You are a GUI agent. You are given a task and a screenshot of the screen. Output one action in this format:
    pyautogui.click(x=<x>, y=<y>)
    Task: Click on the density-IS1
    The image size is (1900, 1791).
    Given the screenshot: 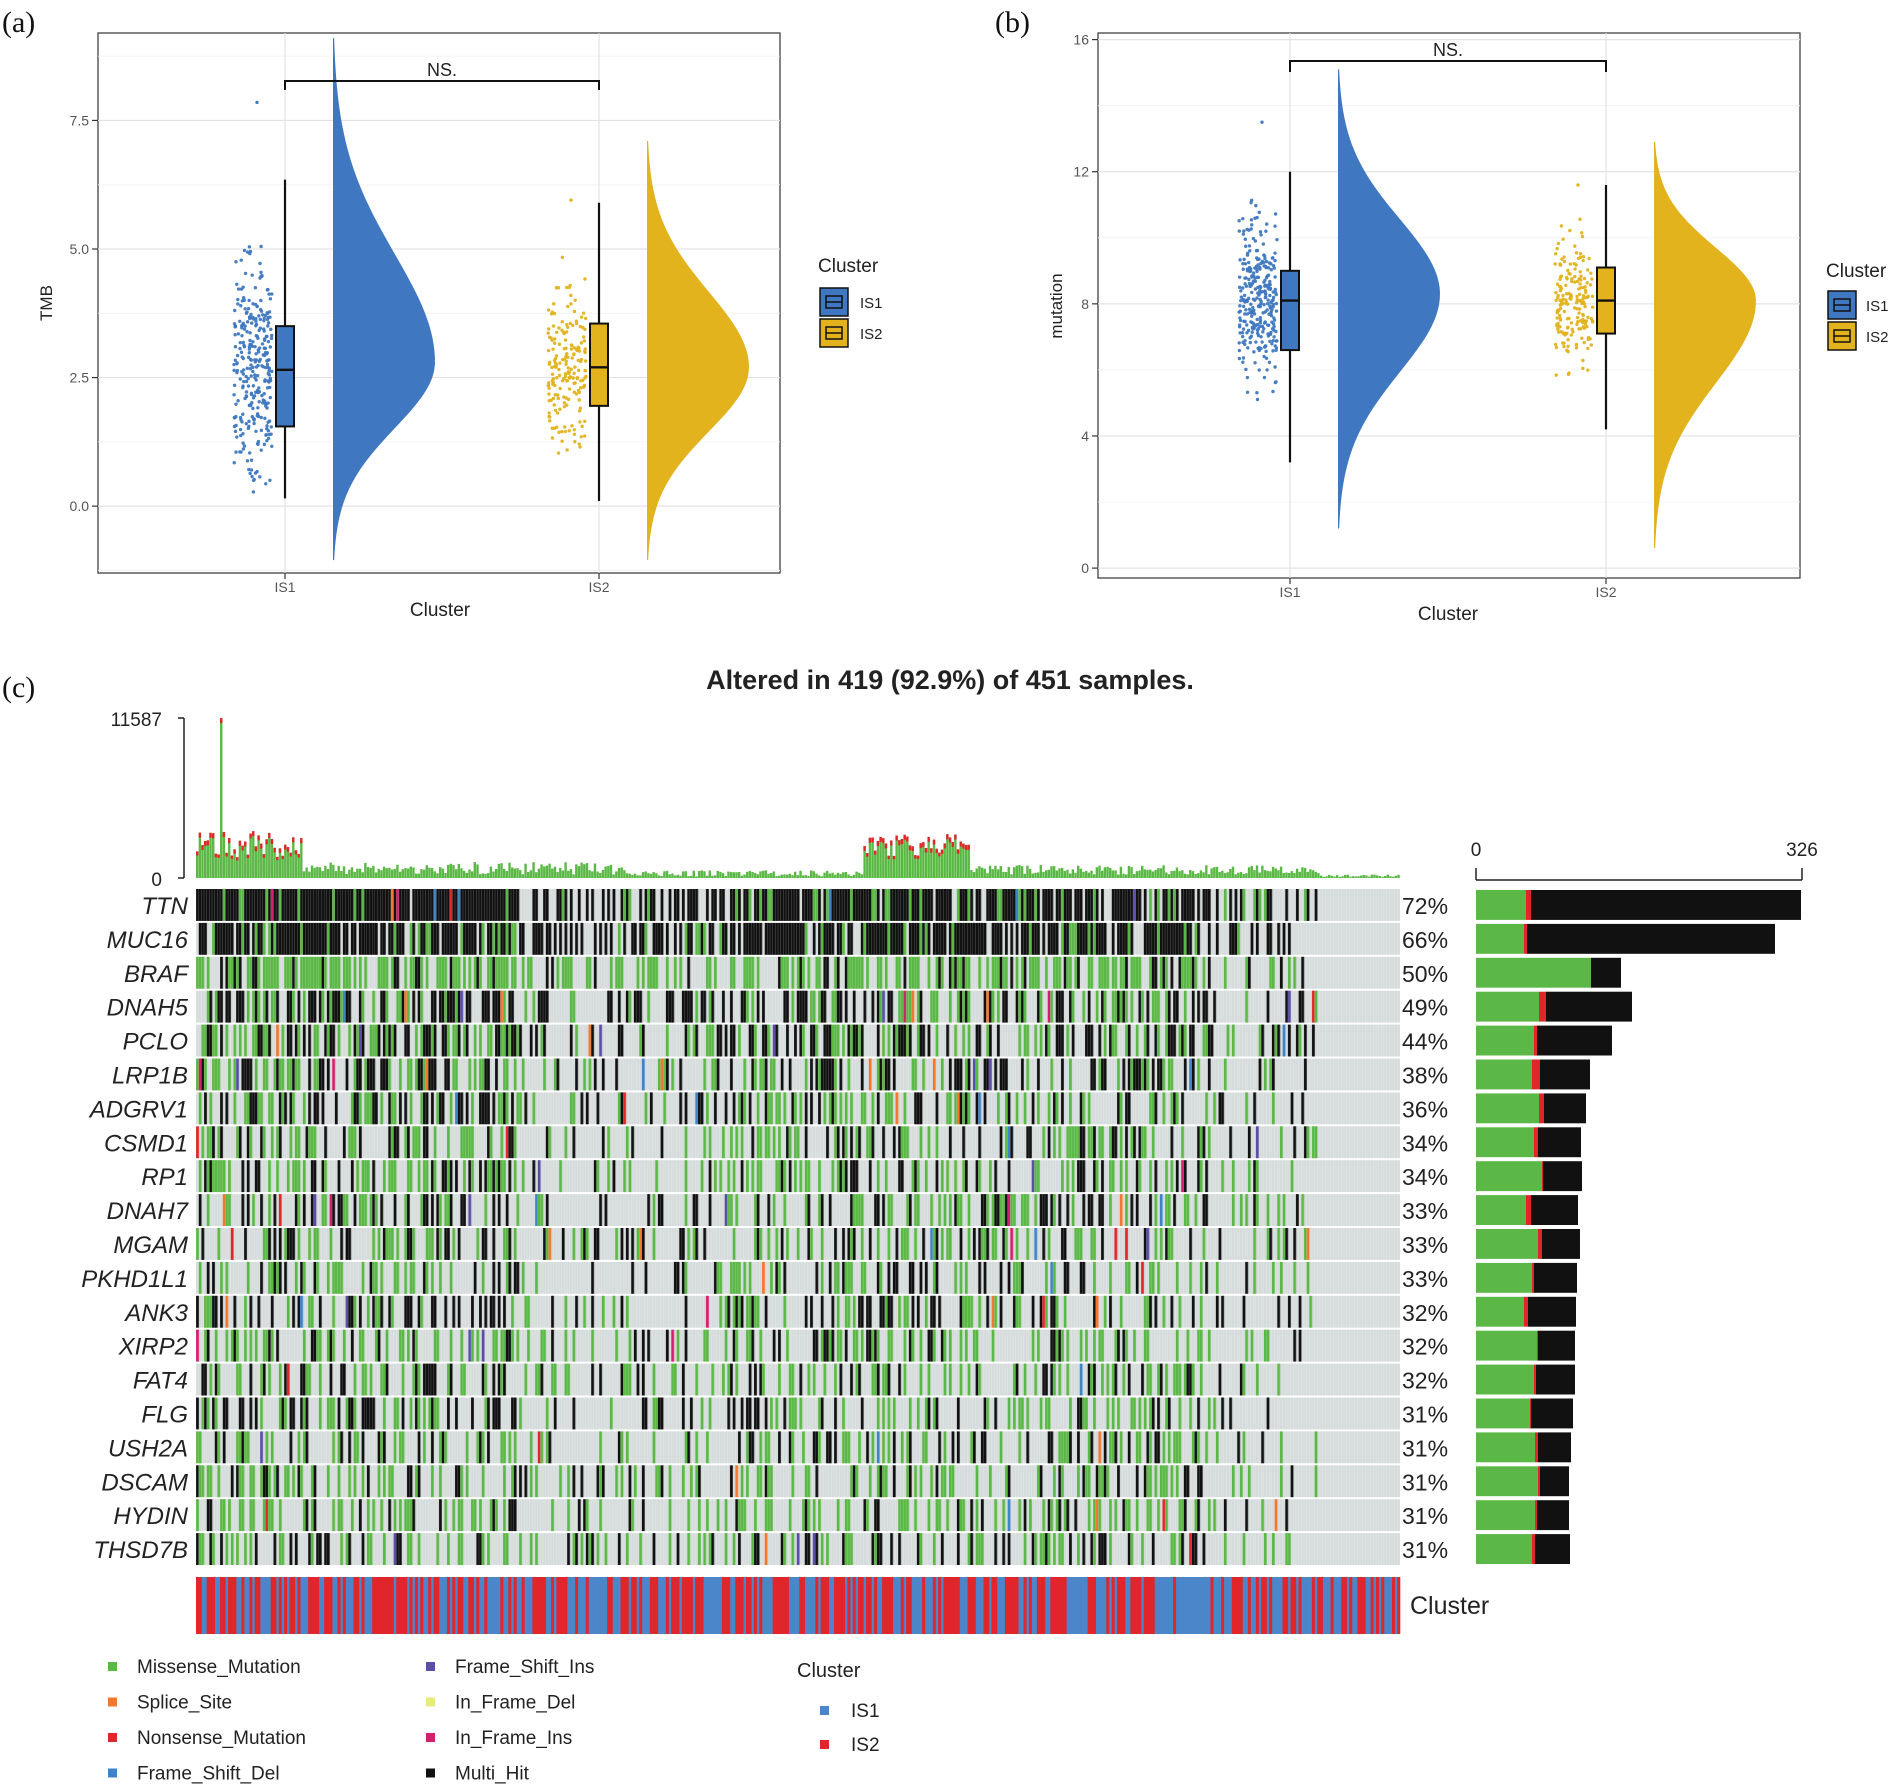 What is the action you would take?
    pyautogui.click(x=1389, y=299)
    